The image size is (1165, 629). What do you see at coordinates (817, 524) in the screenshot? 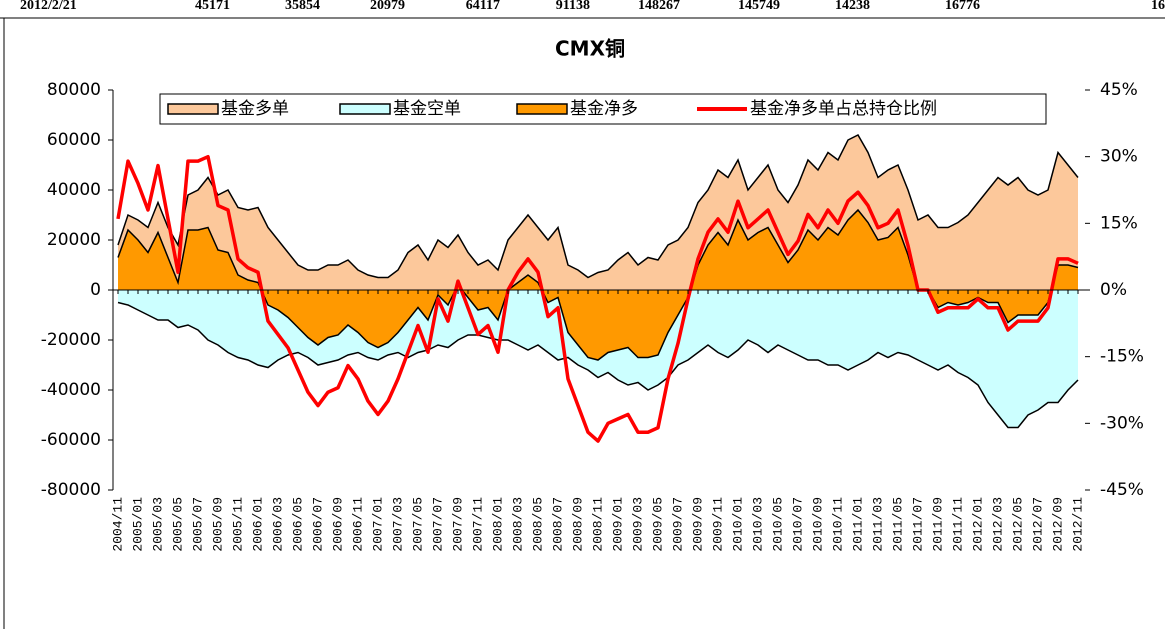
I see `x-tick-label: 2010/09` at bounding box center [817, 524].